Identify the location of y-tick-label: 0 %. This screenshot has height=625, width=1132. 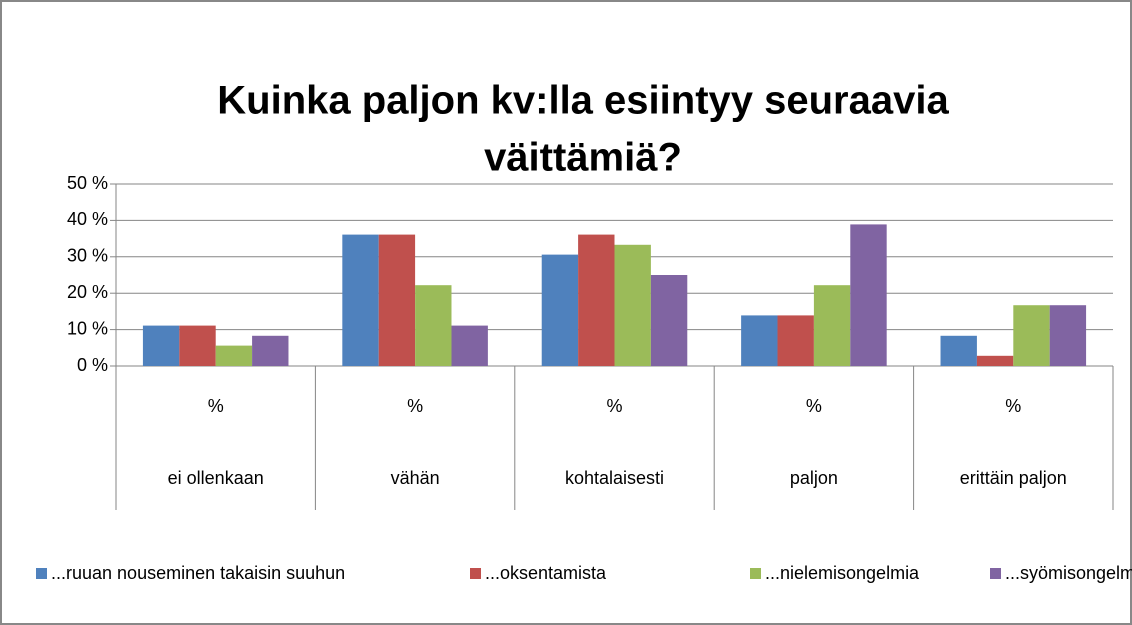
(92, 365).